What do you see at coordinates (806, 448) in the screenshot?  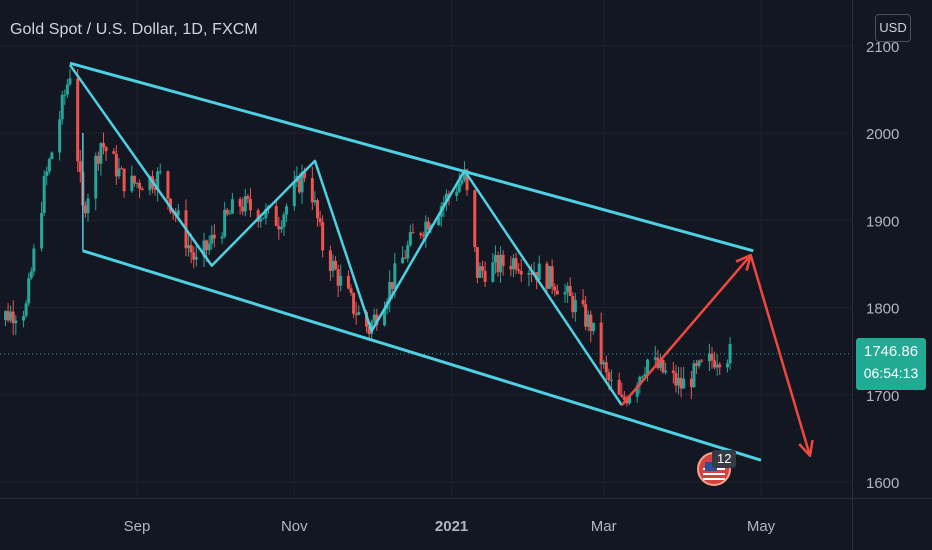 I see `down-arrow-icon` at bounding box center [806, 448].